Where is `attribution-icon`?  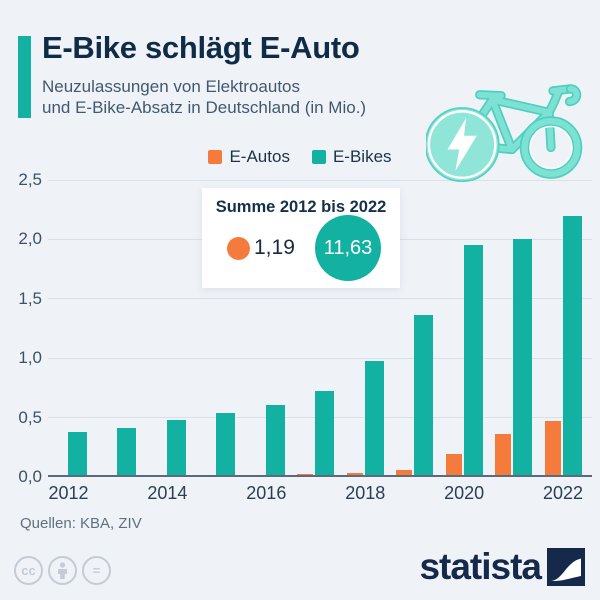
attribution-icon is located at coordinates (62, 570).